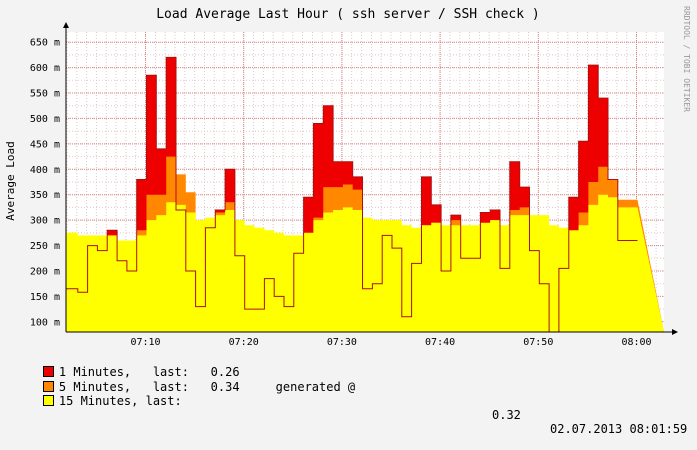 Image resolution: width=697 pixels, height=450 pixels. Describe the element at coordinates (45, 322) in the screenshot. I see `y-tick-label: 100 m` at that location.